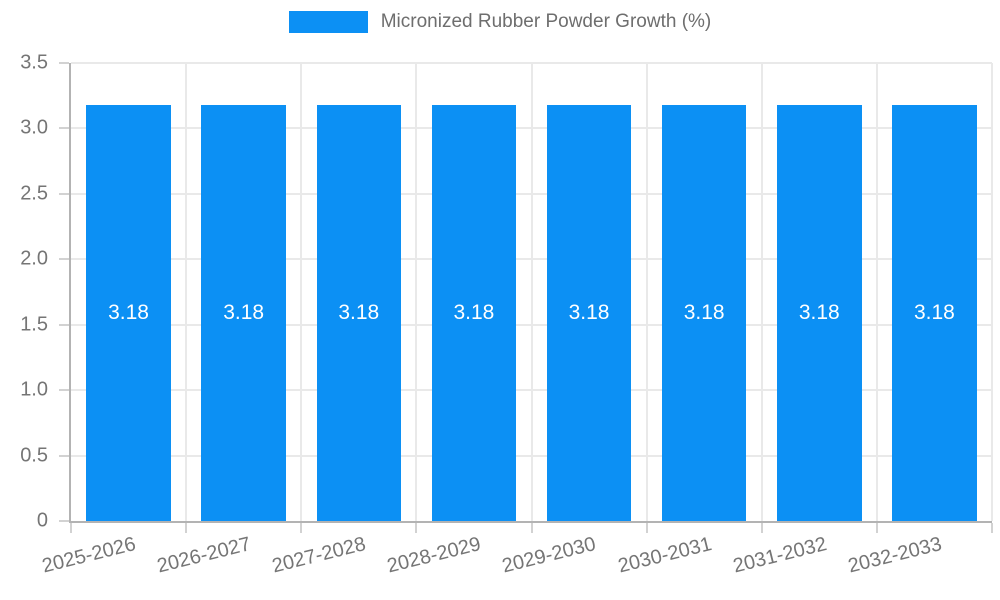 This screenshot has height=600, width=1000. Describe the element at coordinates (434, 555) in the screenshot. I see `x-tick-label: 2028-2029` at that location.